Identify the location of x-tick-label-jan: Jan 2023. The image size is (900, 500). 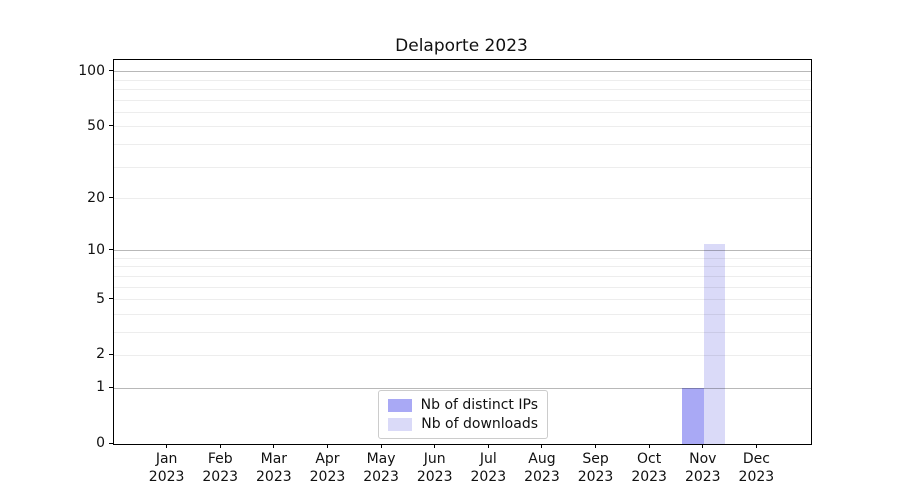
(167, 468).